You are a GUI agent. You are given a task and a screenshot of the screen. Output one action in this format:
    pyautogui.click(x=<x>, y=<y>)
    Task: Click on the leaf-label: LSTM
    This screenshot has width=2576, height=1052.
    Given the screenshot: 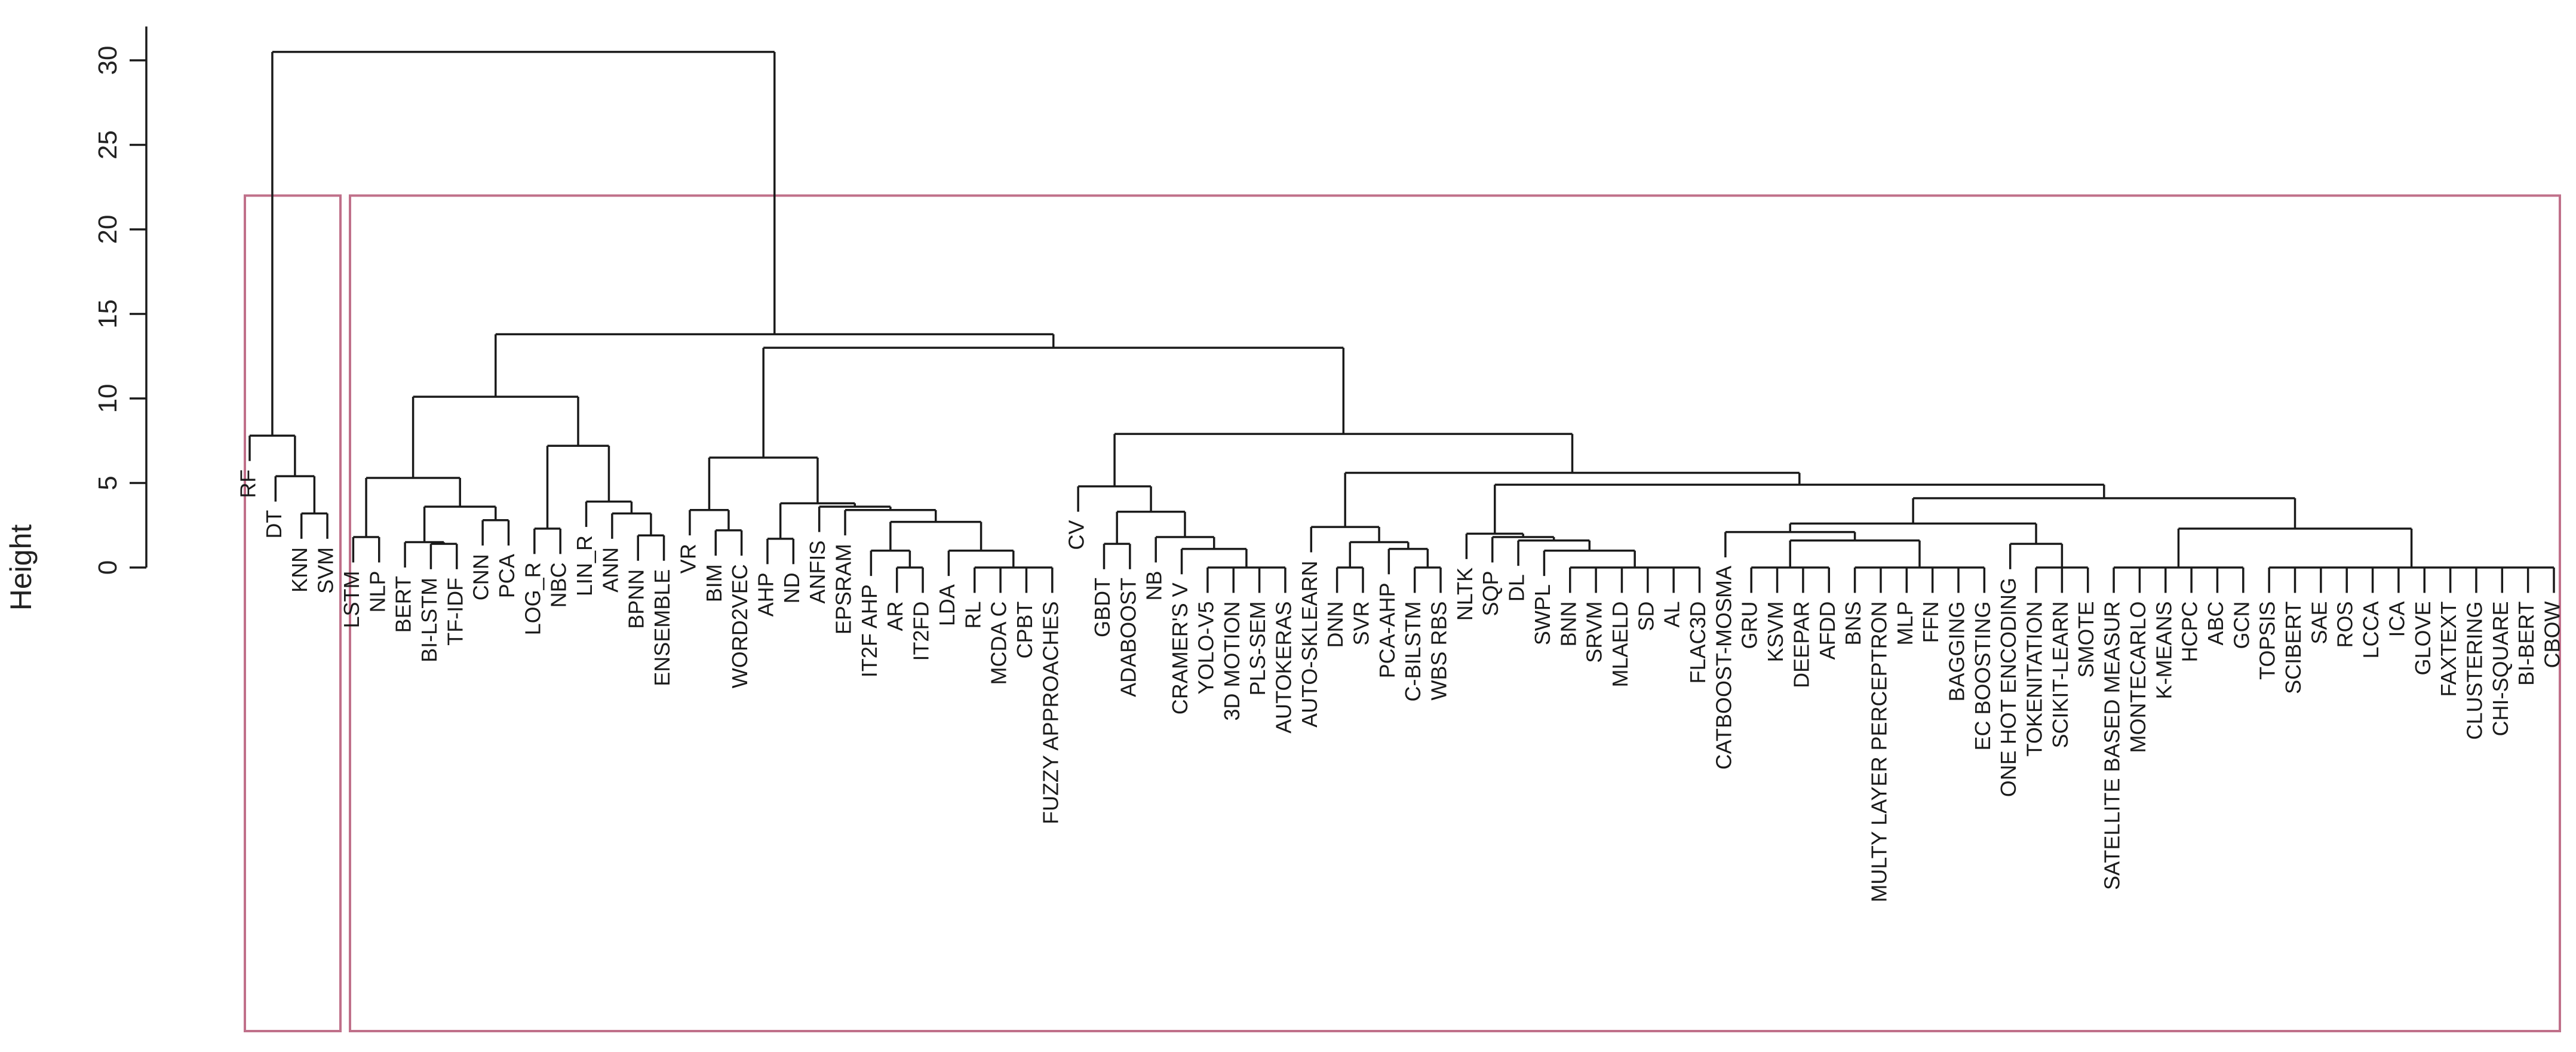 What is the action you would take?
    pyautogui.click(x=351, y=599)
    